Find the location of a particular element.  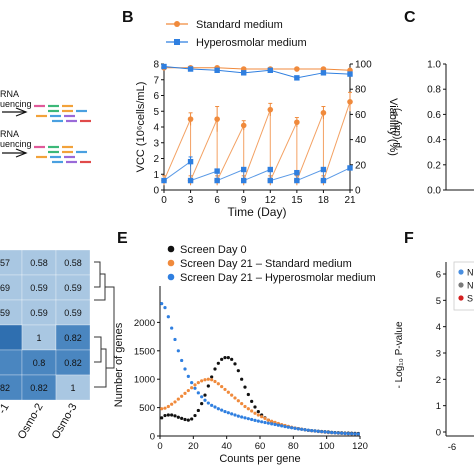

panel-d-xlabels: -1 Osmo-2 Osmo-3 is located at coordinates (40, 422).